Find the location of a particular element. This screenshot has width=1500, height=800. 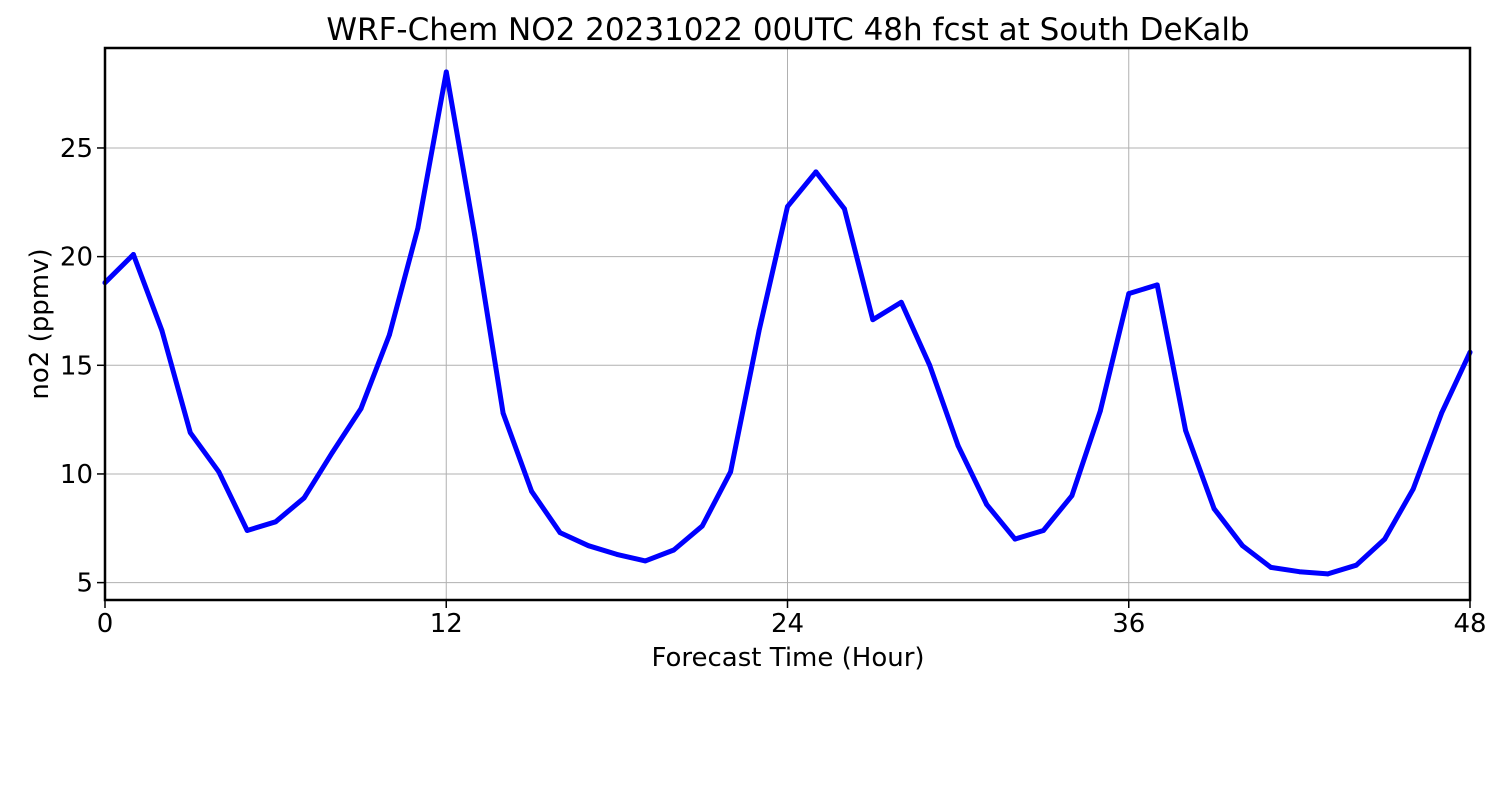

x-tick-label: 48 is located at coordinates (1469, 624).